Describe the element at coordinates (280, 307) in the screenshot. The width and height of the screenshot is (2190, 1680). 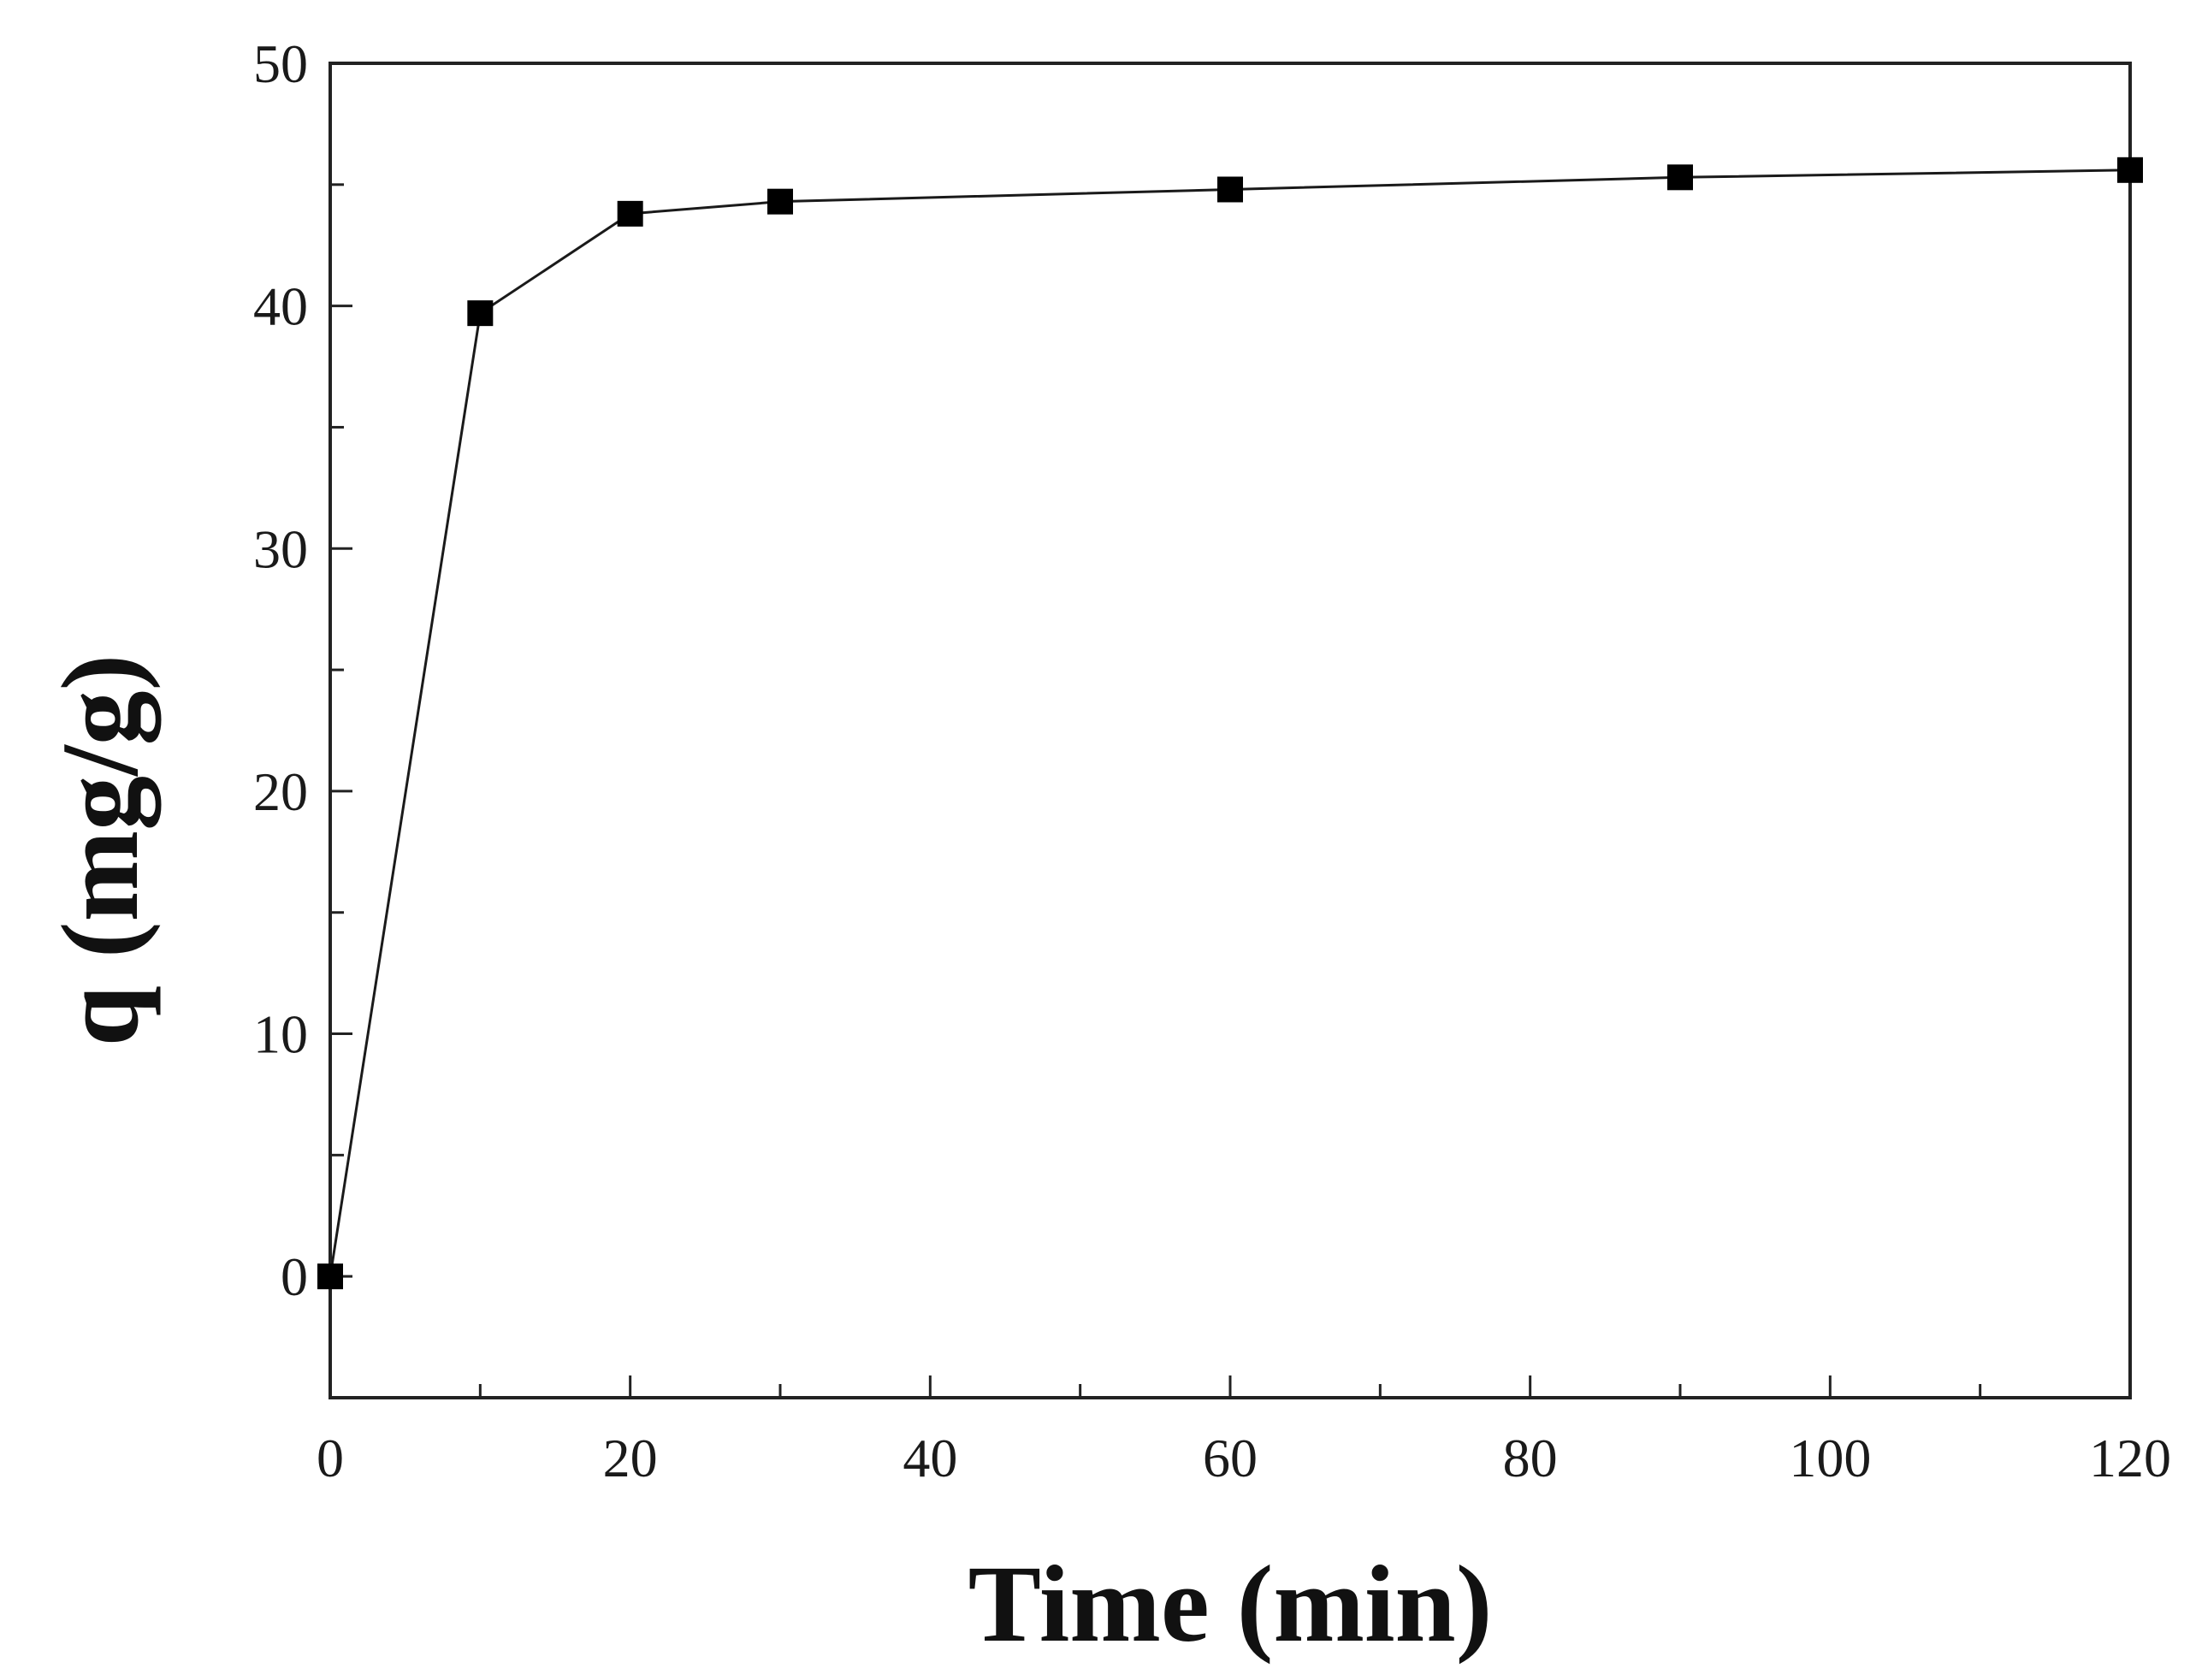
I see `y-tick-label: 40` at that location.